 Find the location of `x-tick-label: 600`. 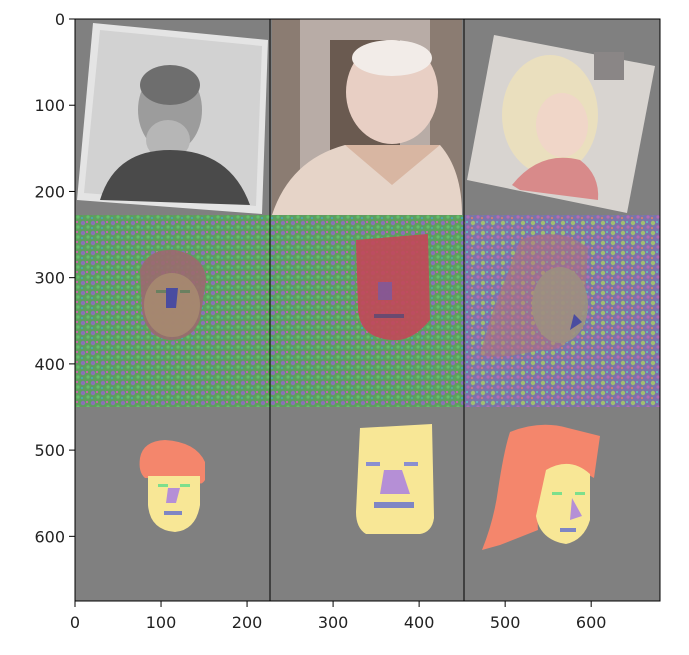

x-tick-label: 600 is located at coordinates (591, 622).